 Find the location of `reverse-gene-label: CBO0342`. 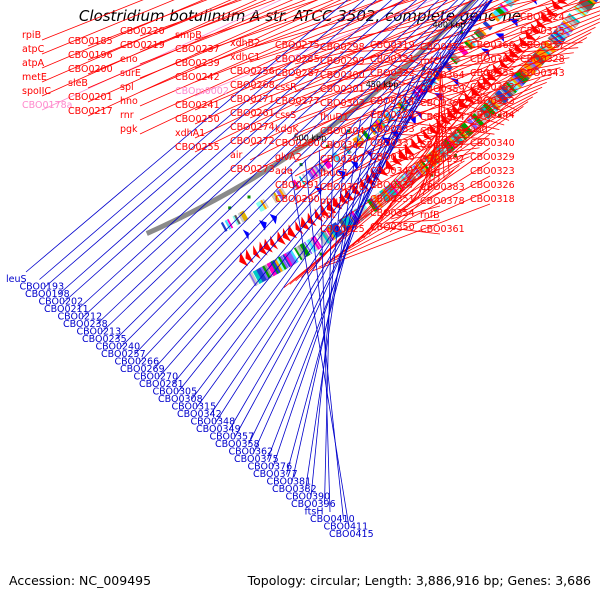

reverse-gene-label: CBO0342 is located at coordinates (199, 414).